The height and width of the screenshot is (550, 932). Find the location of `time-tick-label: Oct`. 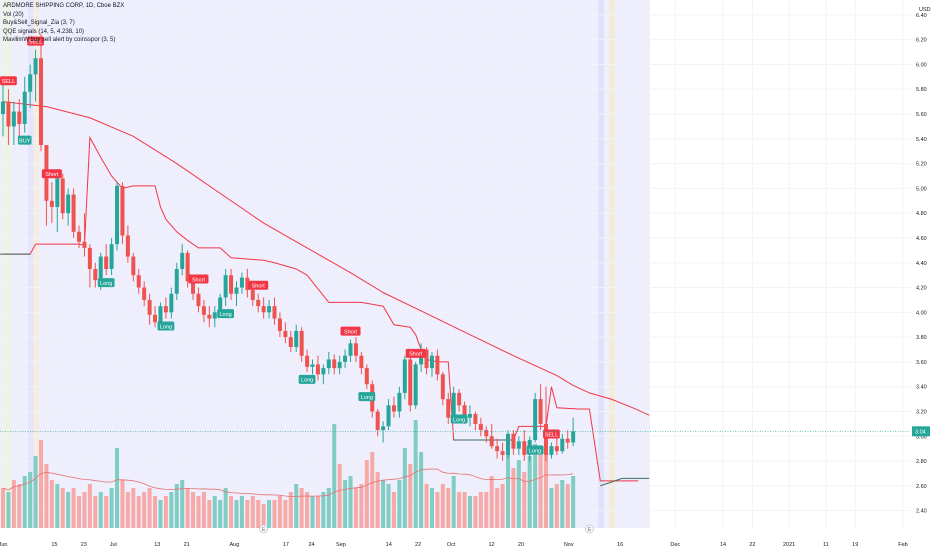

time-tick-label: Oct is located at coordinates (451, 545).